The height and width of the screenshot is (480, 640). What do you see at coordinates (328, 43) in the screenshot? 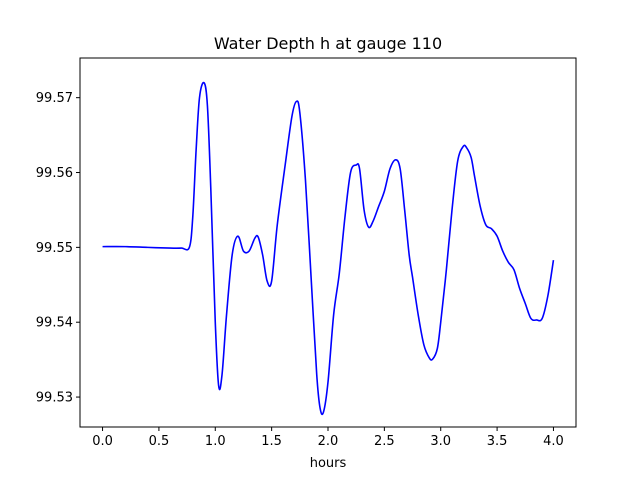
I see `chart-title: Water Depth h at gauge 110` at bounding box center [328, 43].